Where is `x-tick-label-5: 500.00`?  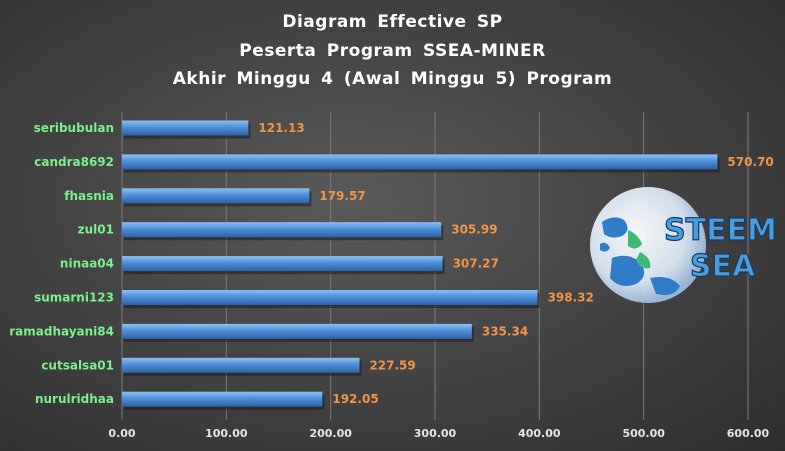
x-tick-label-5: 500.00 is located at coordinates (643, 433).